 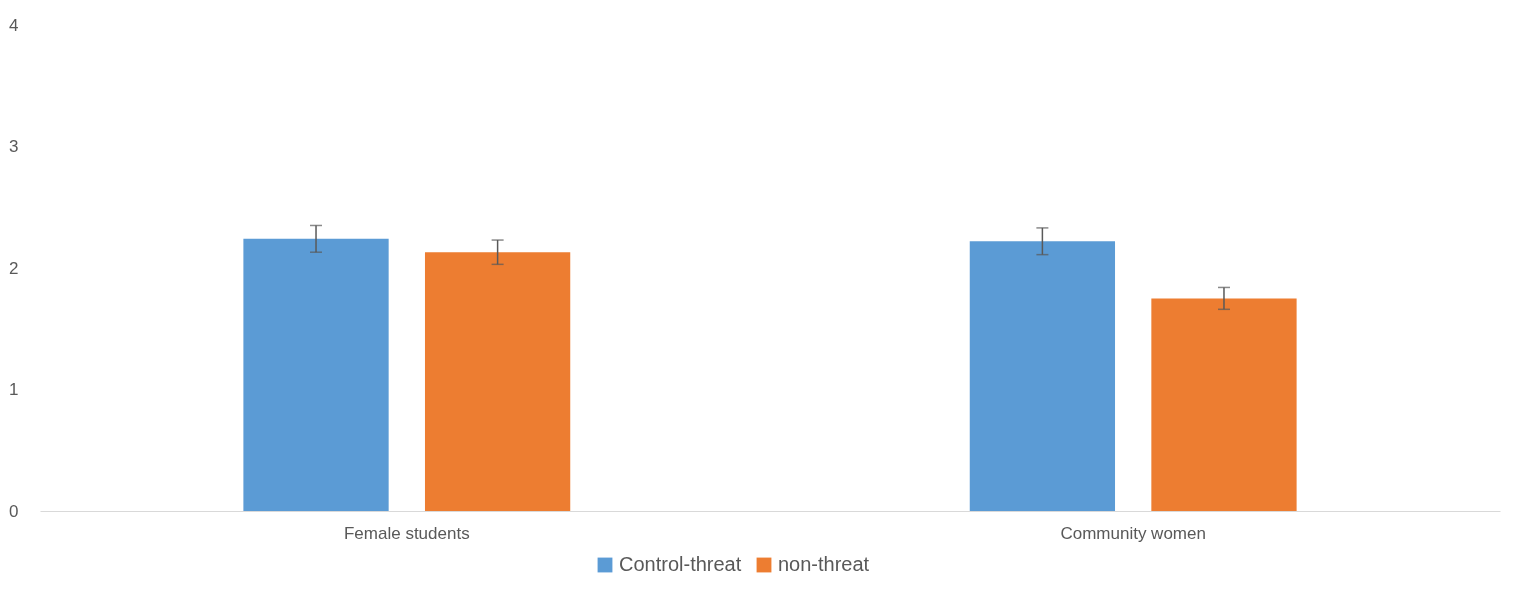 What do you see at coordinates (14, 25) in the screenshot?
I see `y-tick-label: 4` at bounding box center [14, 25].